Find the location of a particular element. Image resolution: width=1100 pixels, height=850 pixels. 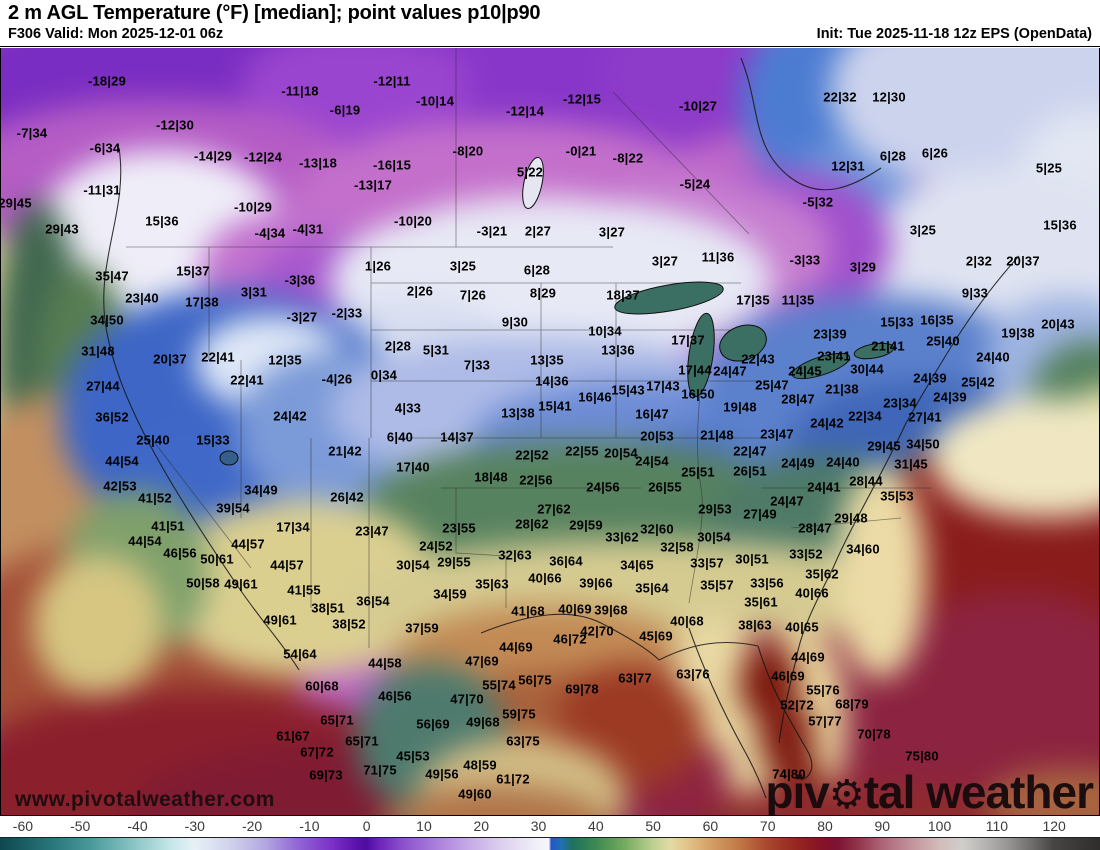

colorbar-tick: 60 is located at coordinates (710, 826).